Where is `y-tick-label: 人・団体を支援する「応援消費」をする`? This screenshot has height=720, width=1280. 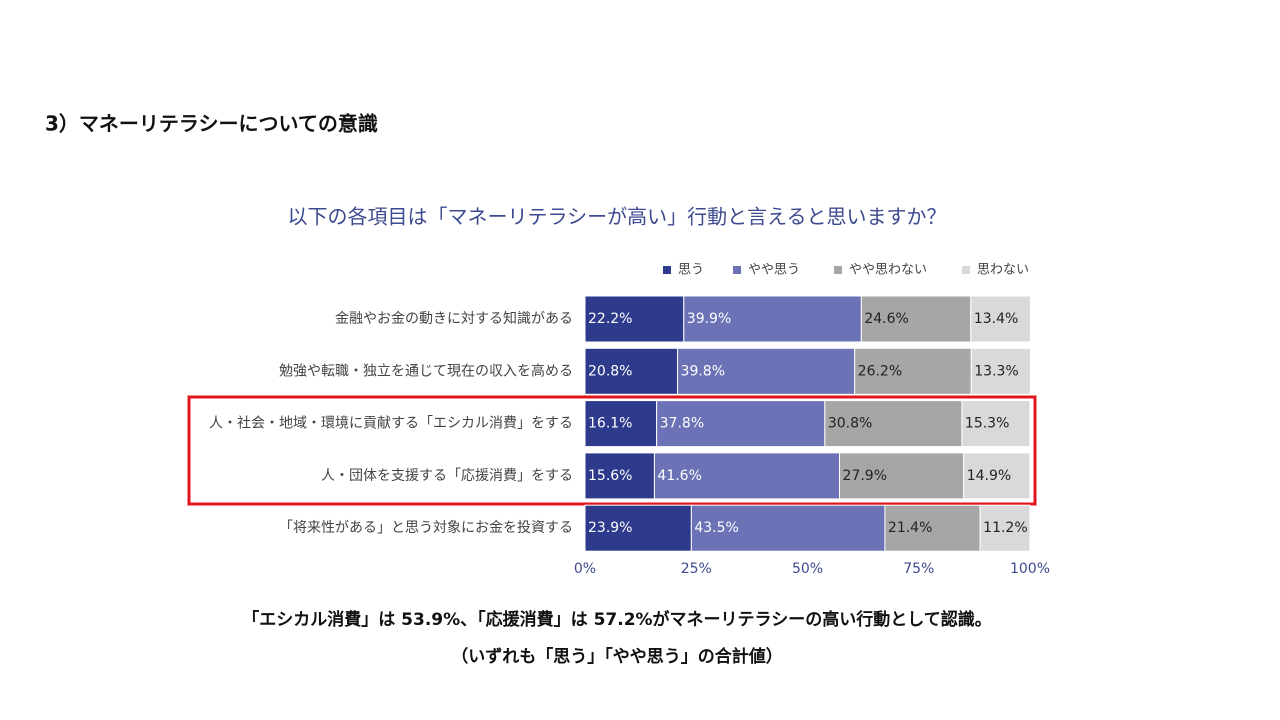 y-tick-label: 人・団体を支援する「応援消費」をする is located at coordinates (447, 476).